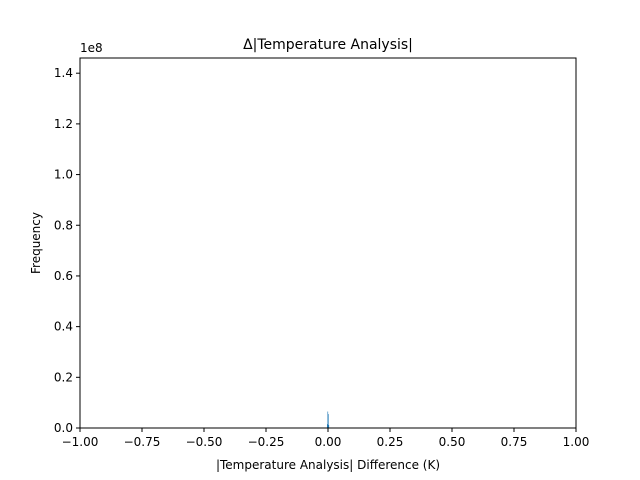 The height and width of the screenshot is (480, 640). Describe the element at coordinates (63, 276) in the screenshot. I see `y-tick-label-3: 0.6` at that location.